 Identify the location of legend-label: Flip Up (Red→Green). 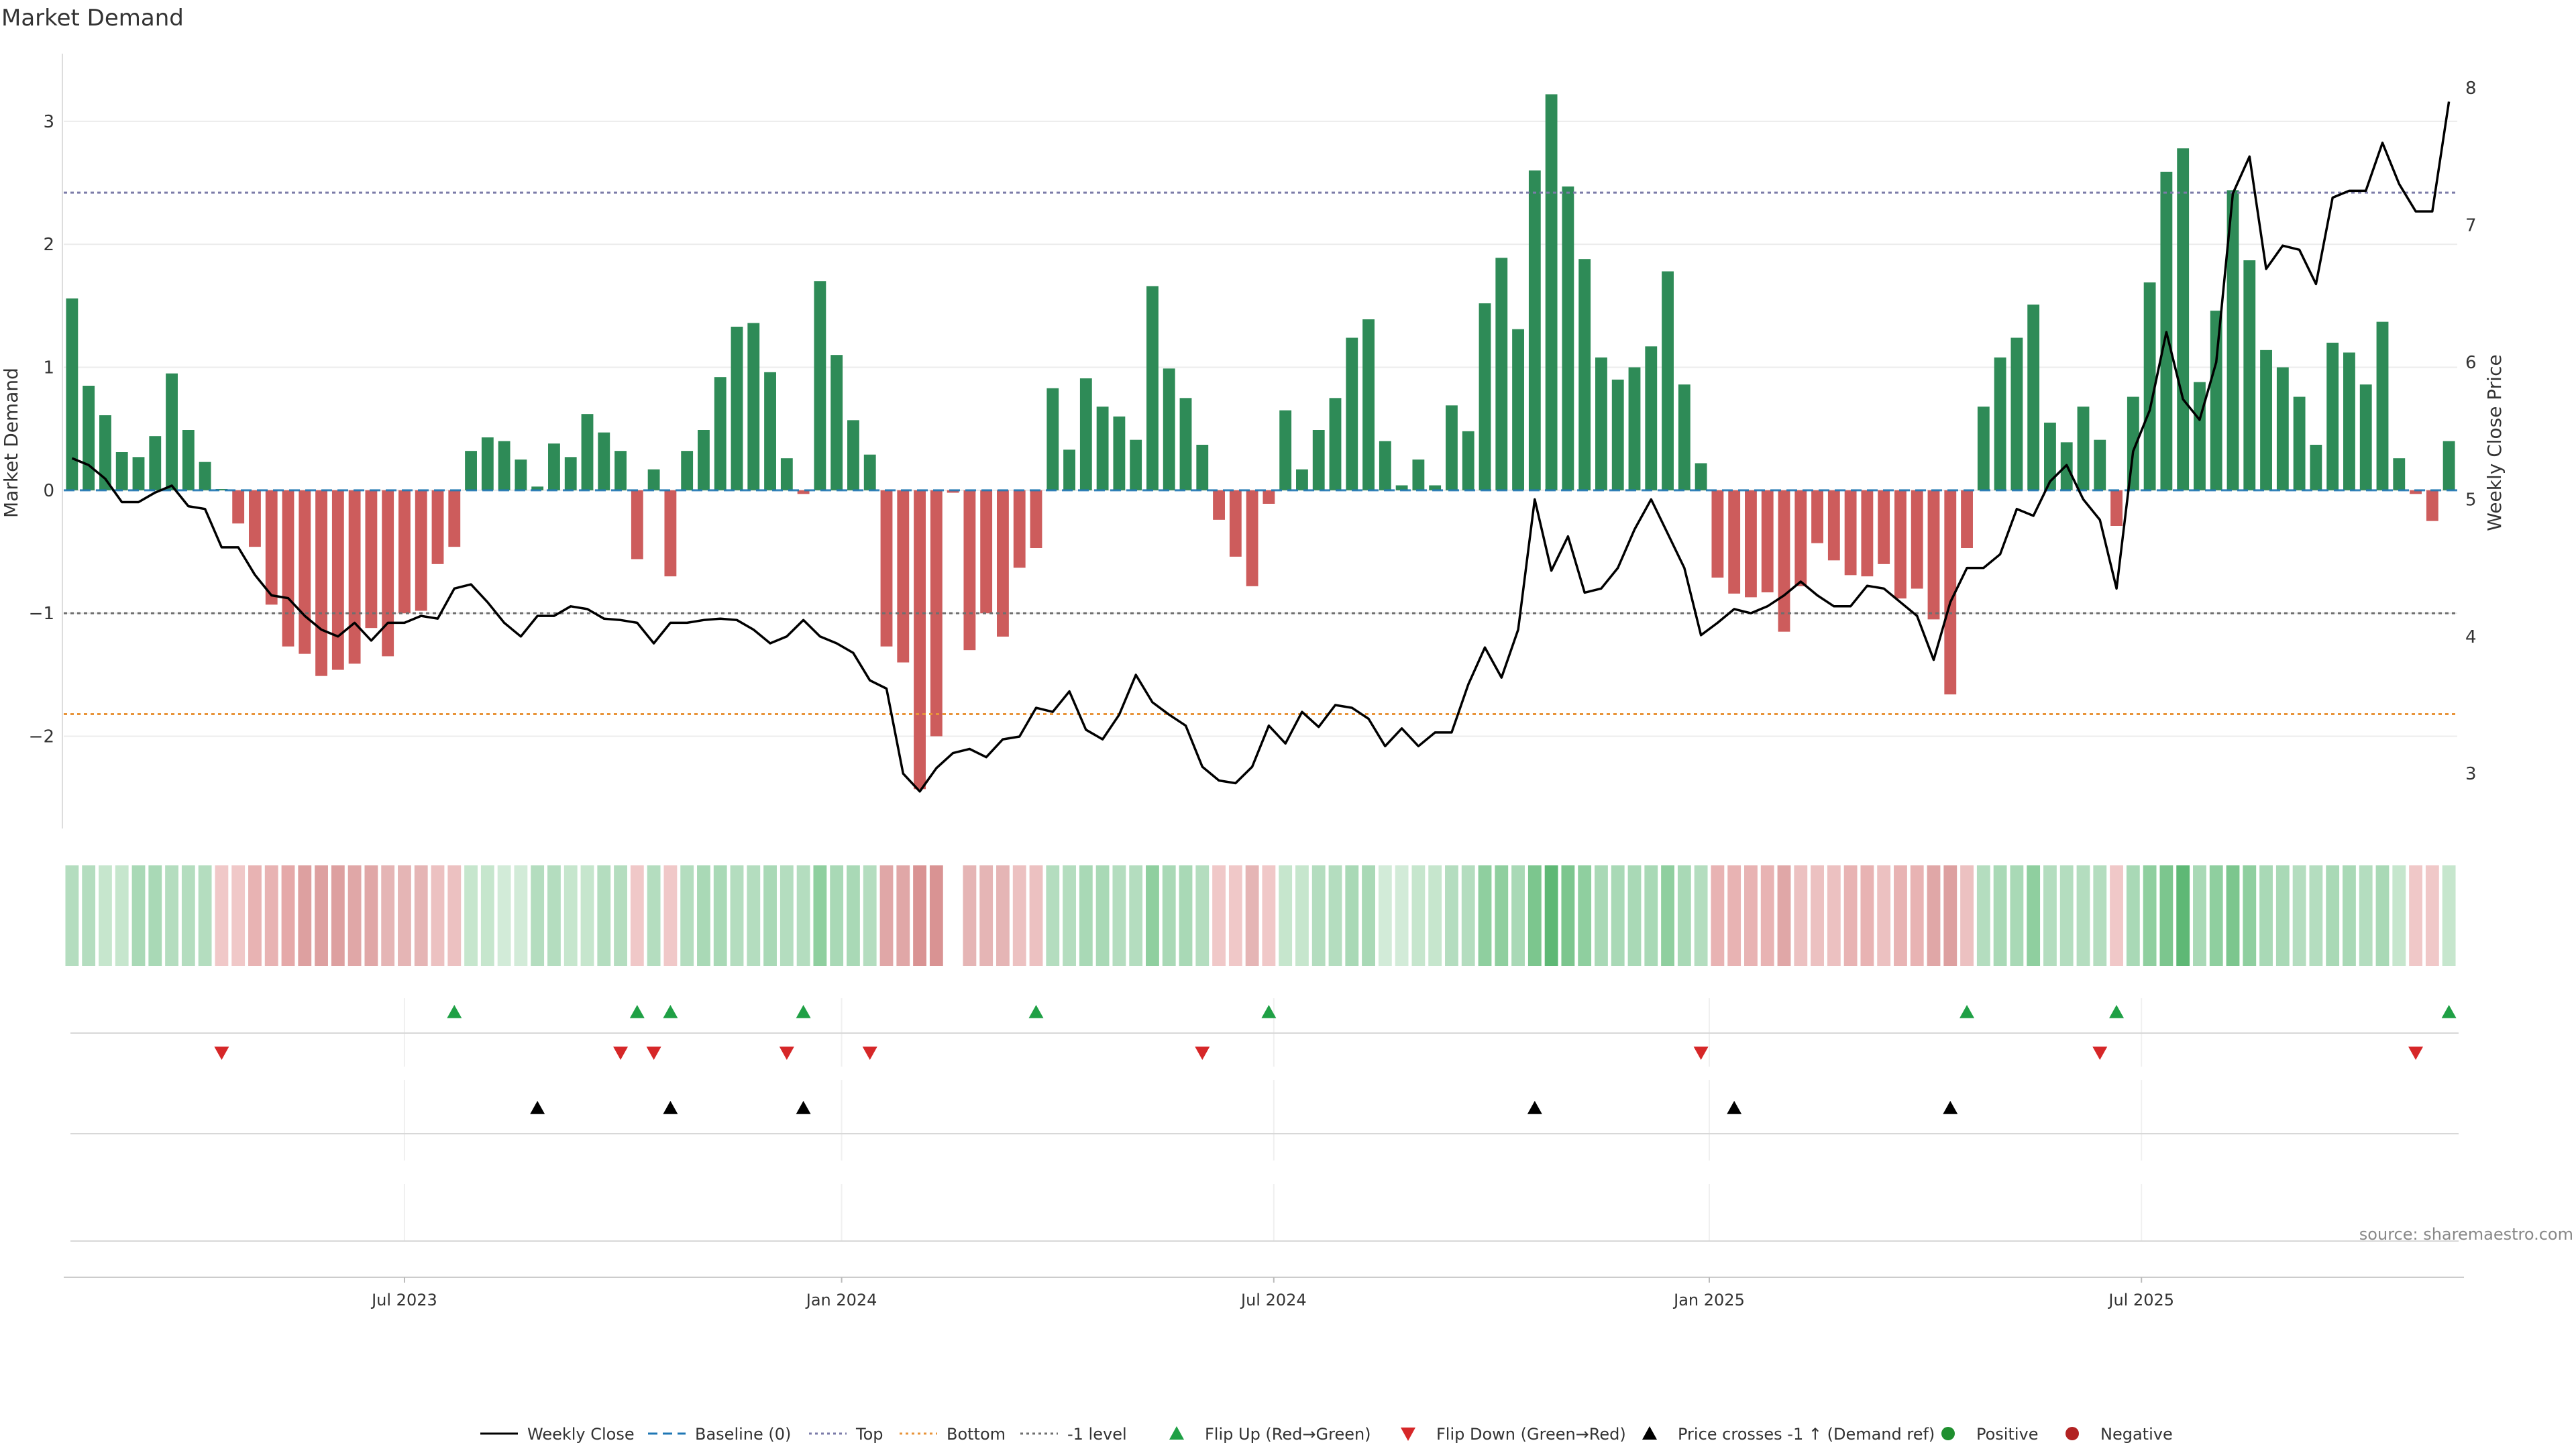
(1288, 1434).